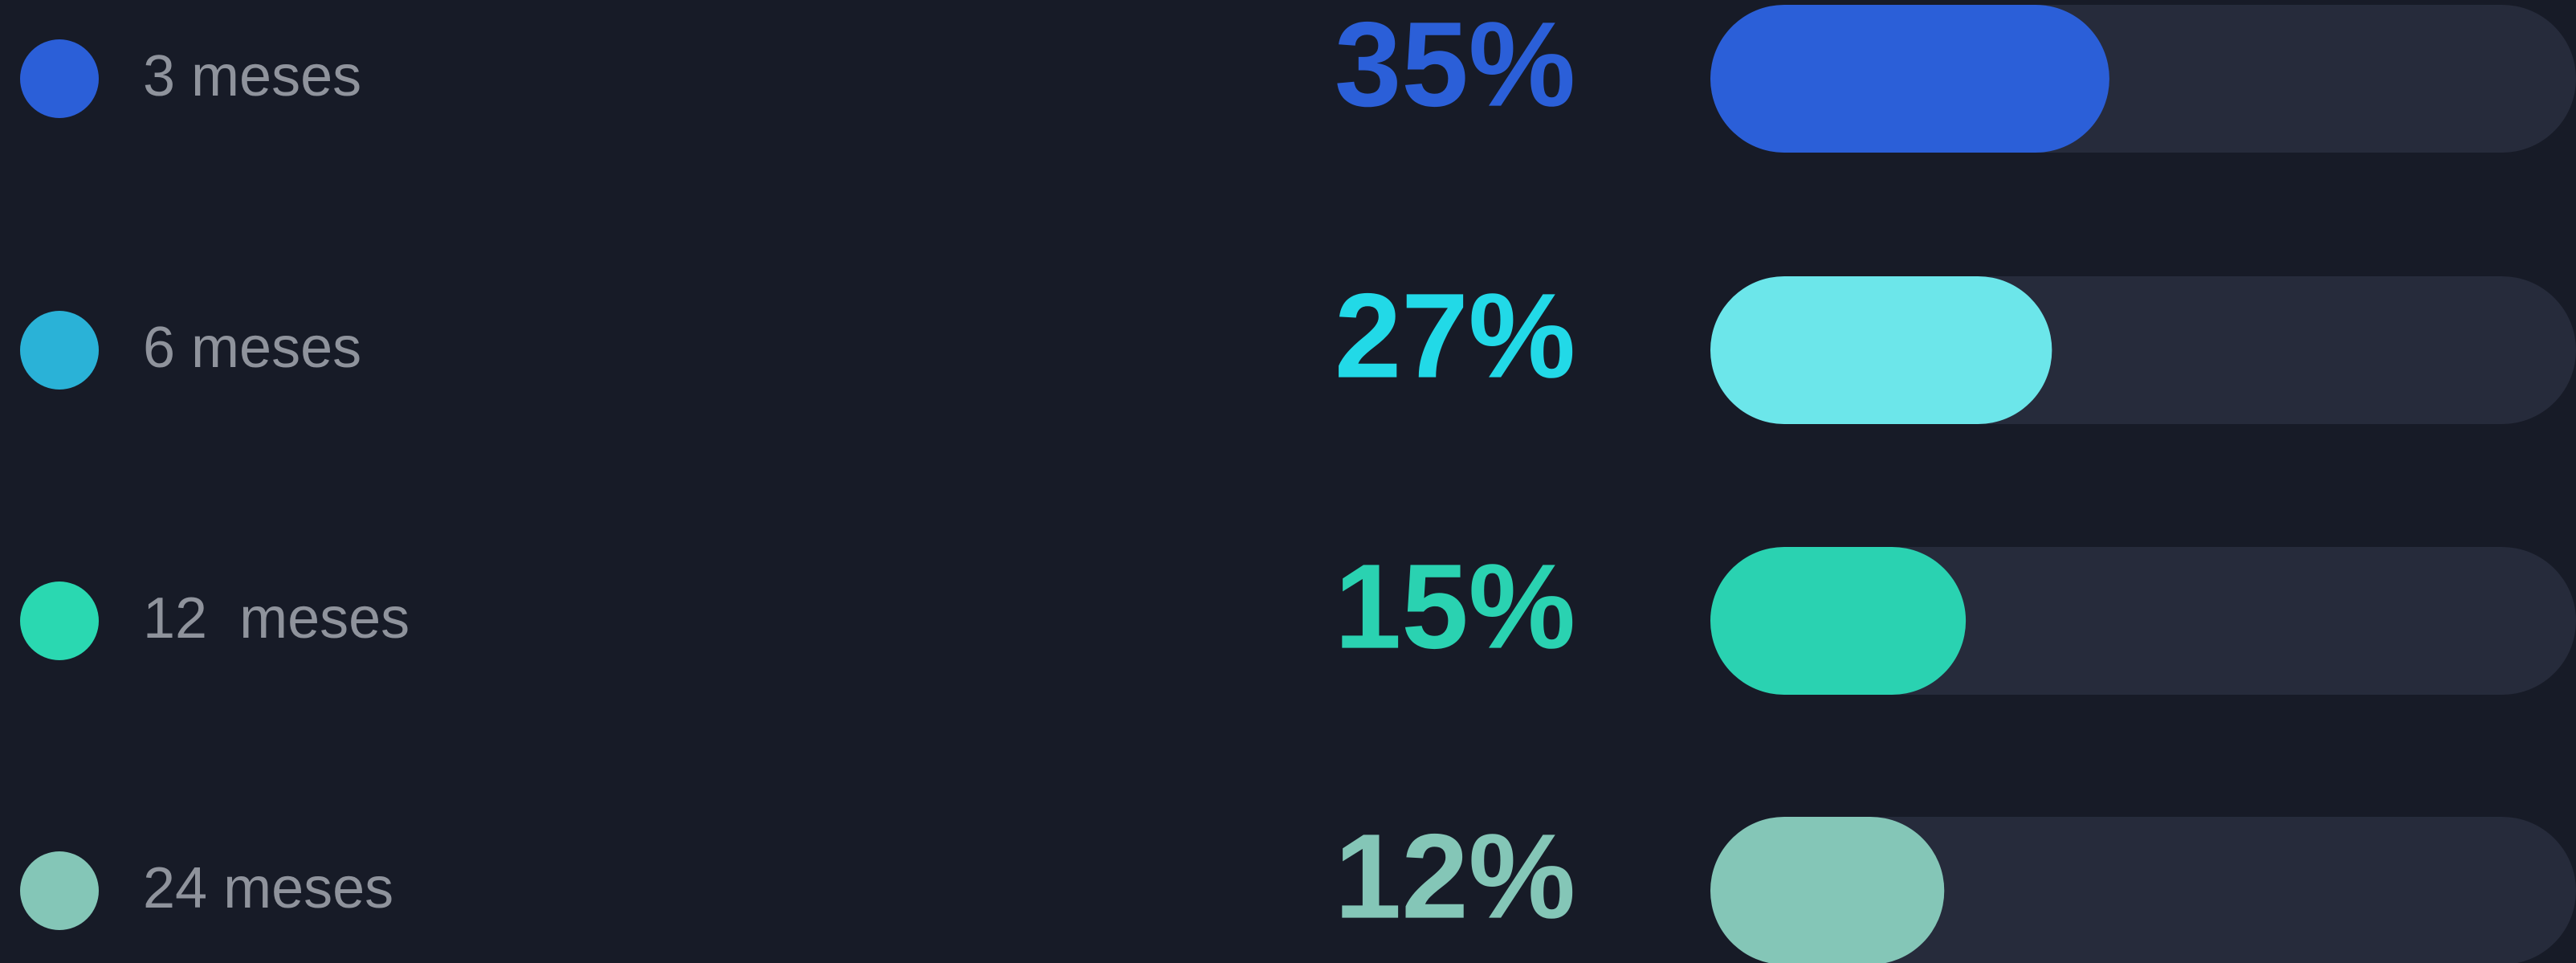  I want to click on category-label: 12 meses, so click(276, 618).